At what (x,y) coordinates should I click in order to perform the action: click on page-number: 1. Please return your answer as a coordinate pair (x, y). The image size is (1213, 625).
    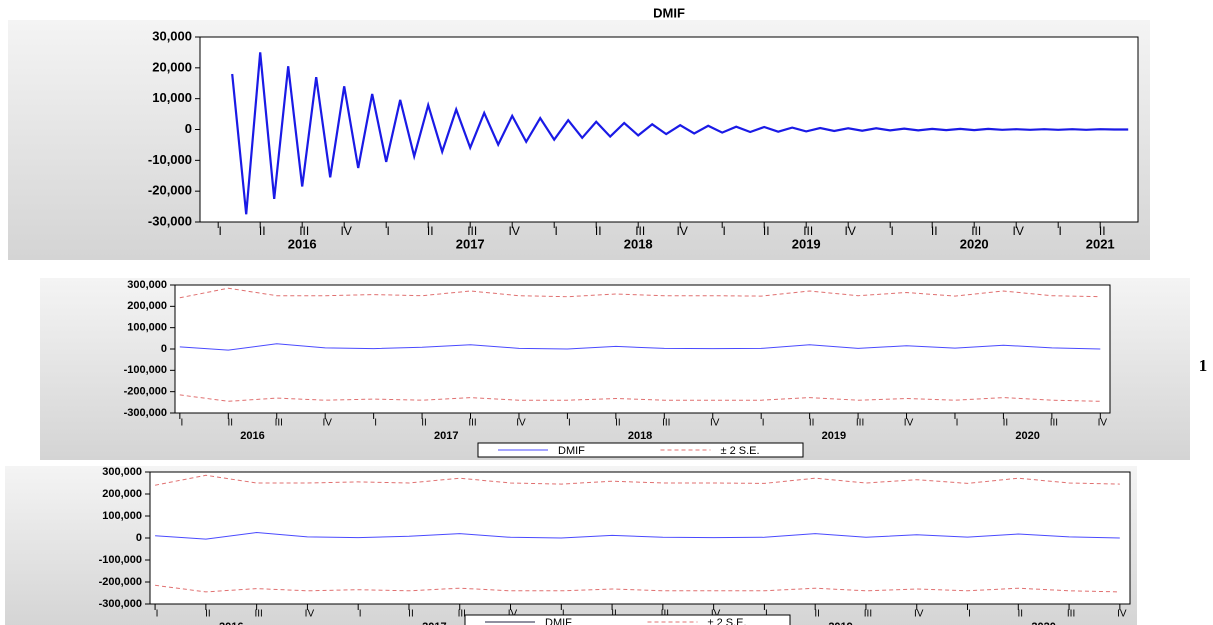
    Looking at the image, I should click on (1203, 365).